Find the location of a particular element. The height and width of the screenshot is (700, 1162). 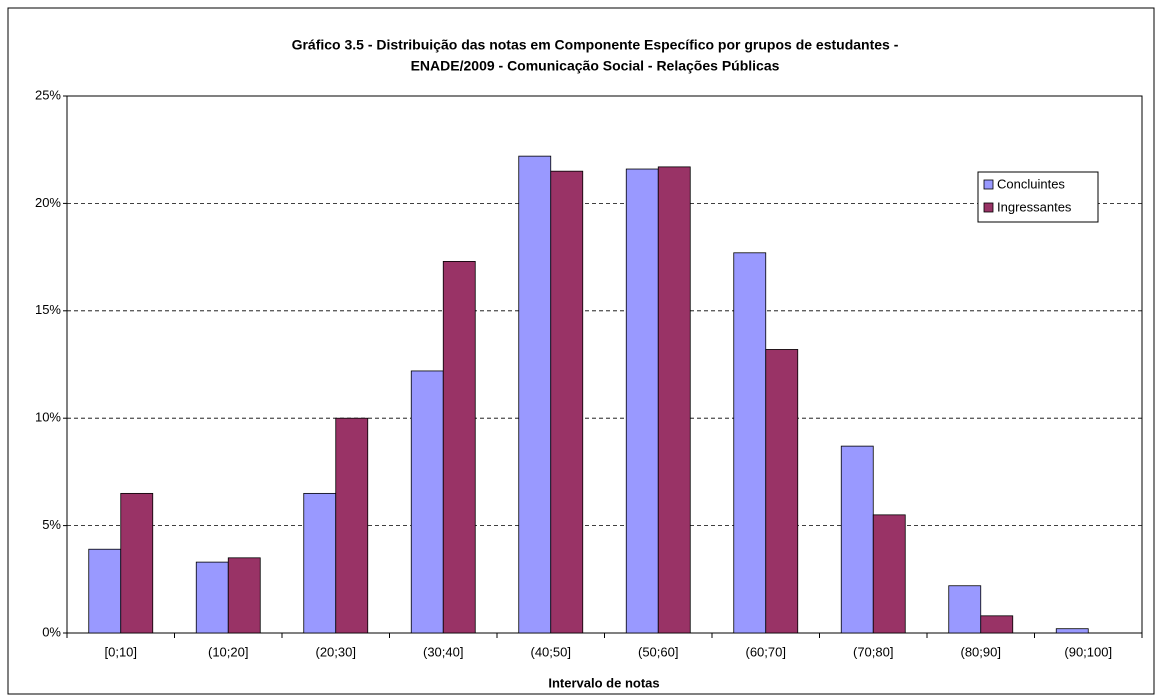

y-tick-label: 0% is located at coordinates (51, 631).